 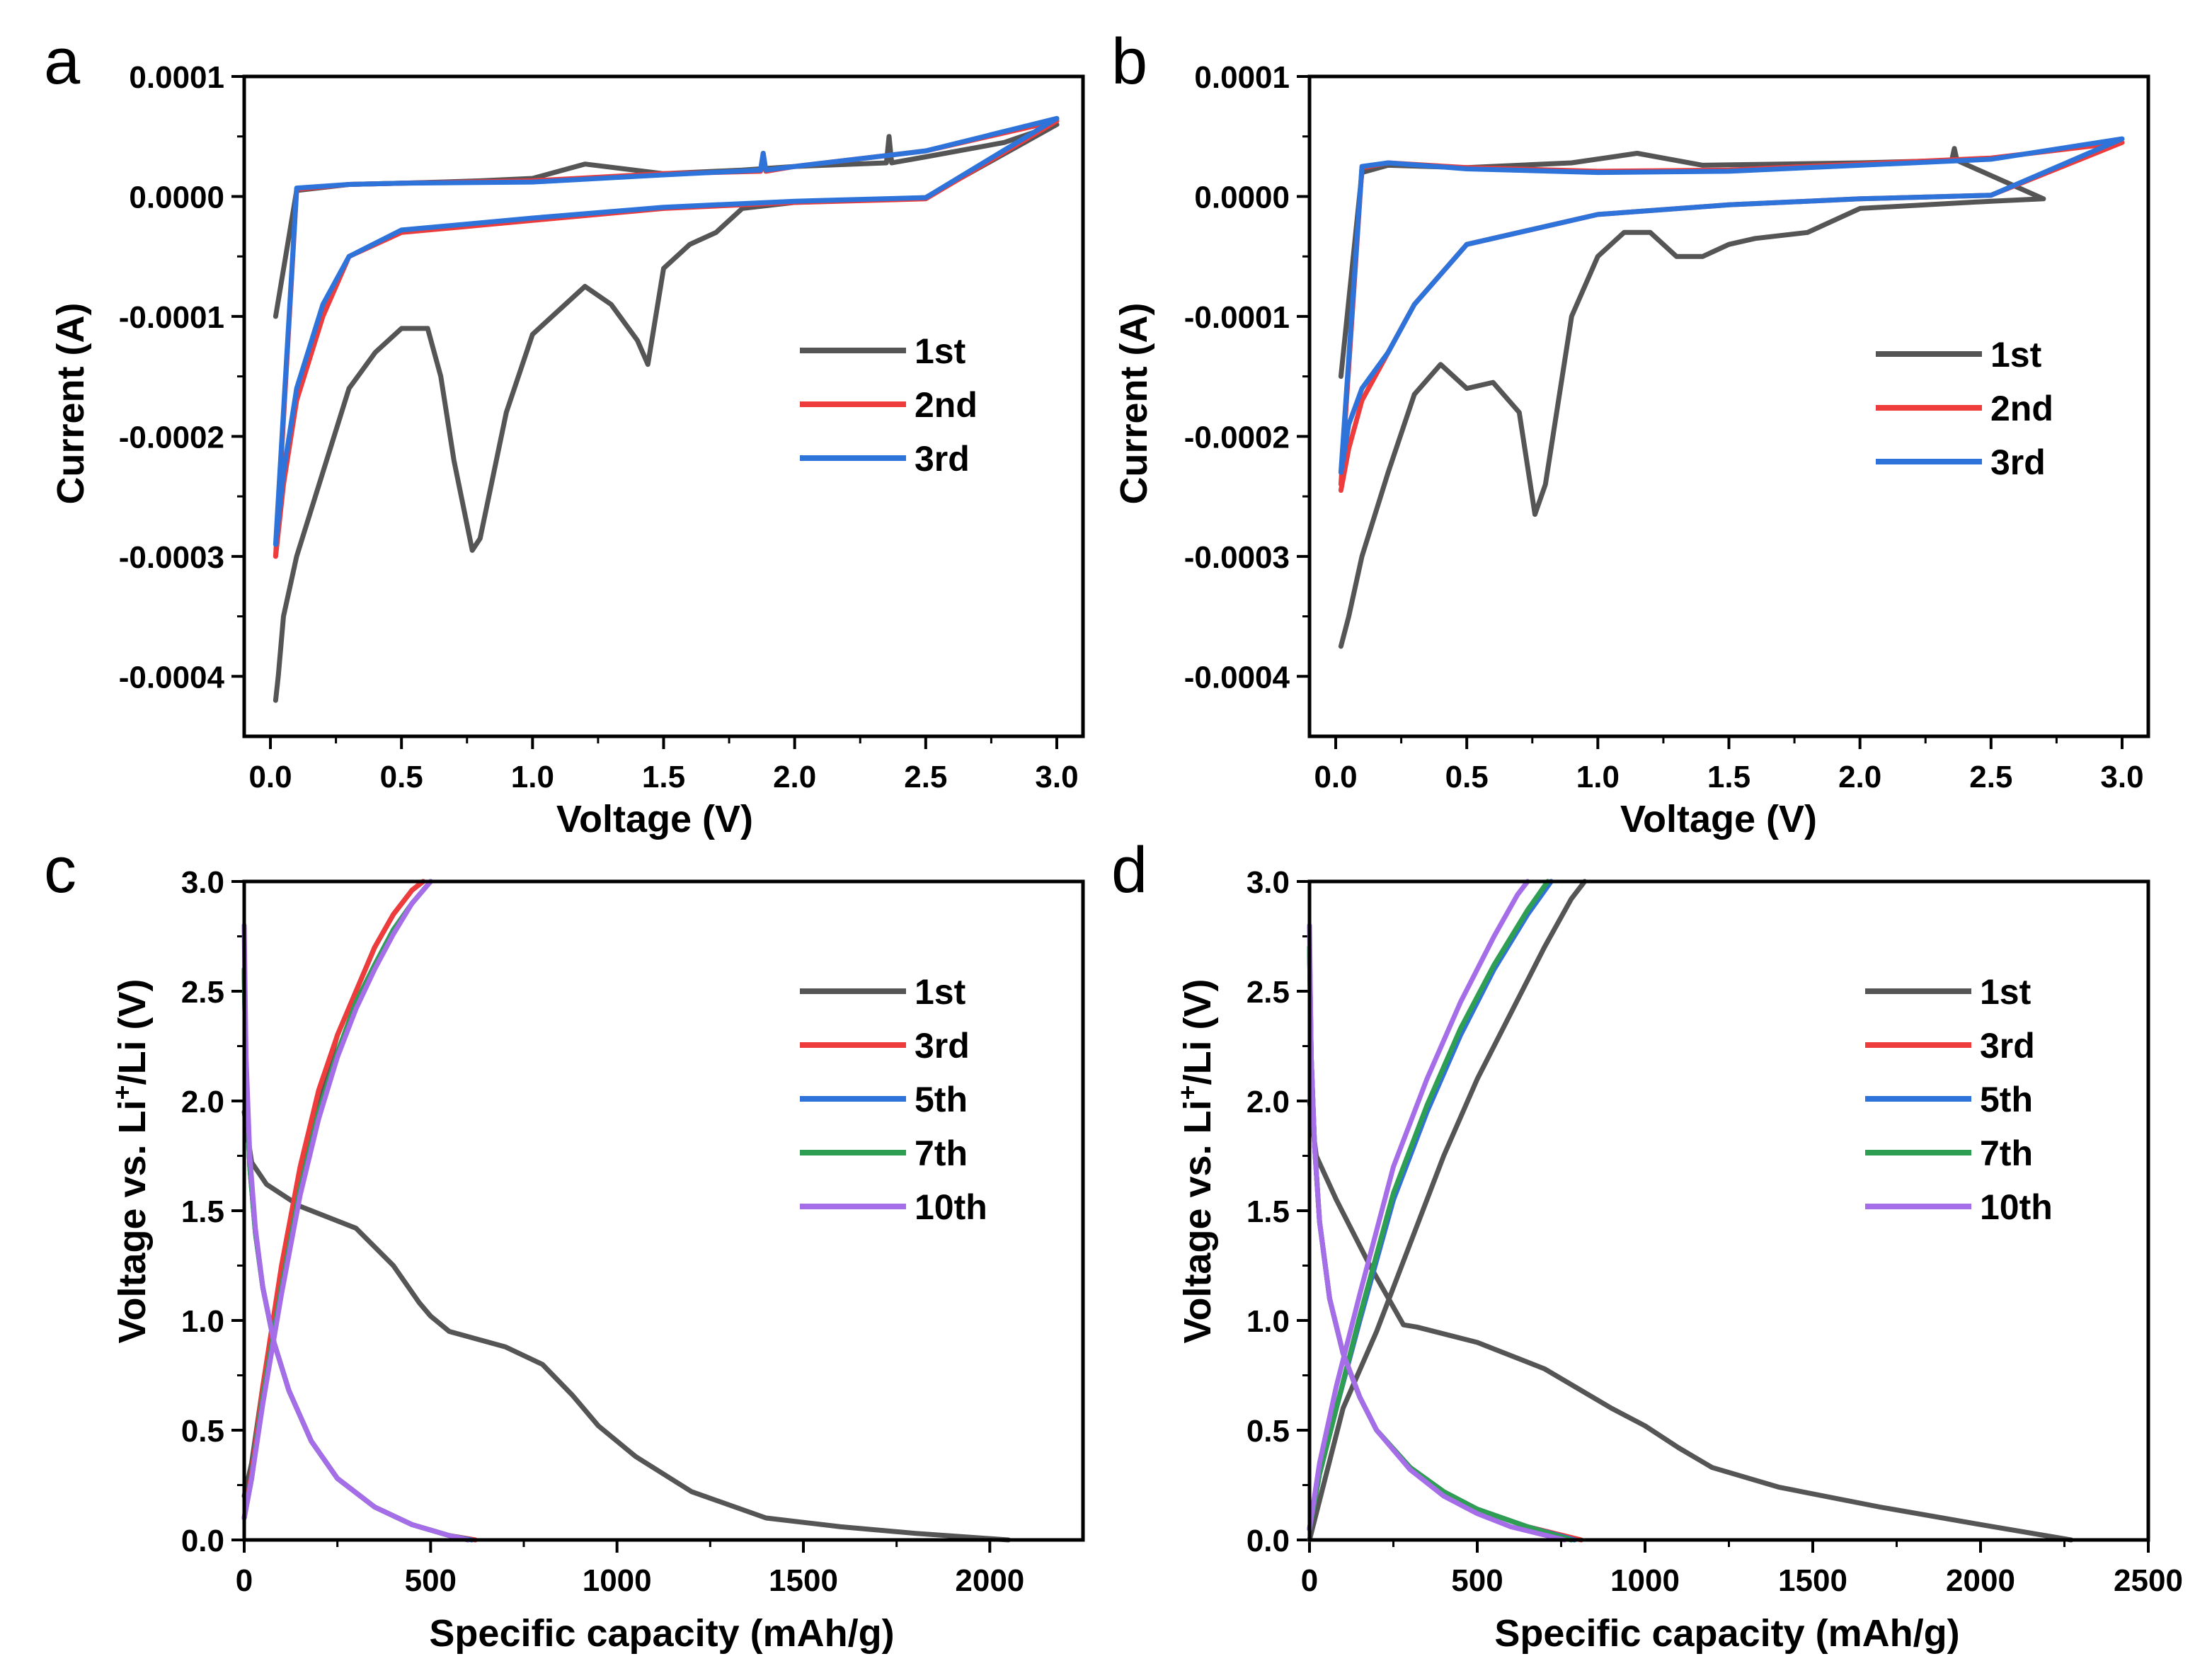 I want to click on panel-a-series-3rd-line, so click(x=666, y=331).